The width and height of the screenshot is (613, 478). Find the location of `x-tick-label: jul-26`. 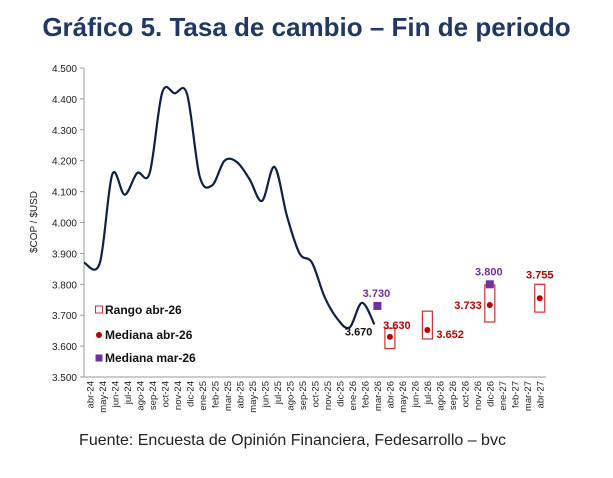

x-tick-label: jul-26 is located at coordinates (428, 393).